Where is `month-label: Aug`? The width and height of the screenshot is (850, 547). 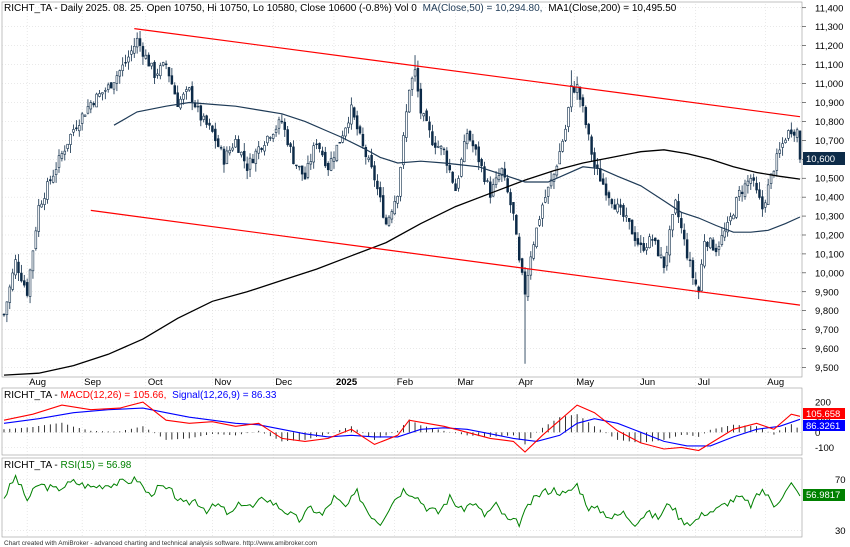 month-label: Aug is located at coordinates (775, 382).